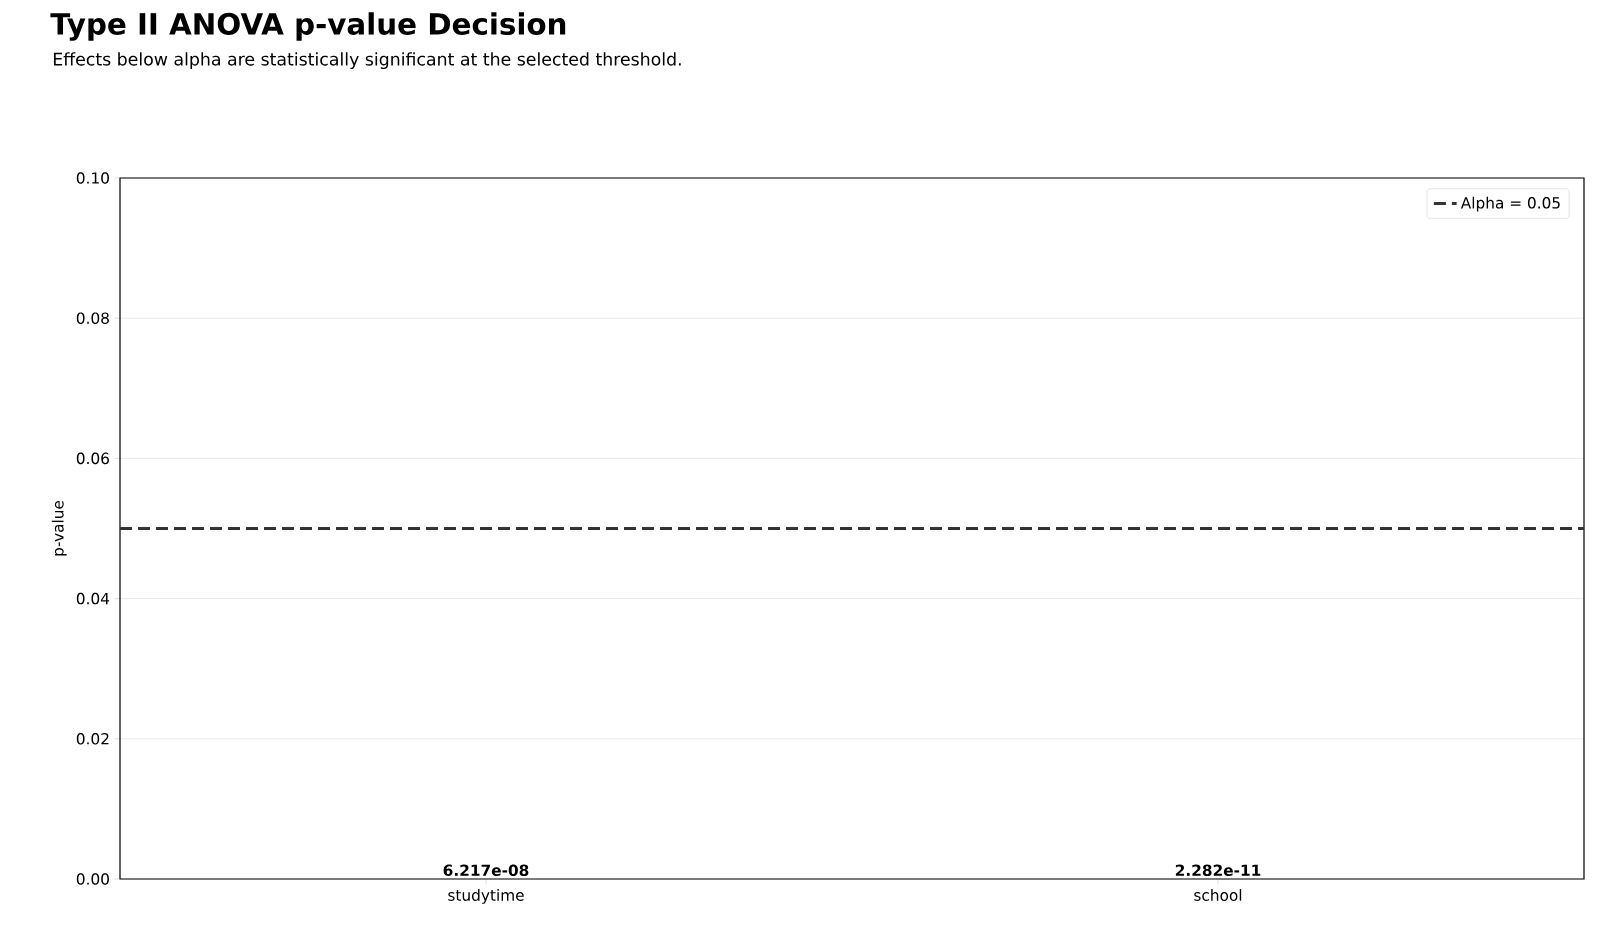 This screenshot has width=1600, height=937. What do you see at coordinates (1510, 204) in the screenshot?
I see `legend-label: Alpha = 0.05` at bounding box center [1510, 204].